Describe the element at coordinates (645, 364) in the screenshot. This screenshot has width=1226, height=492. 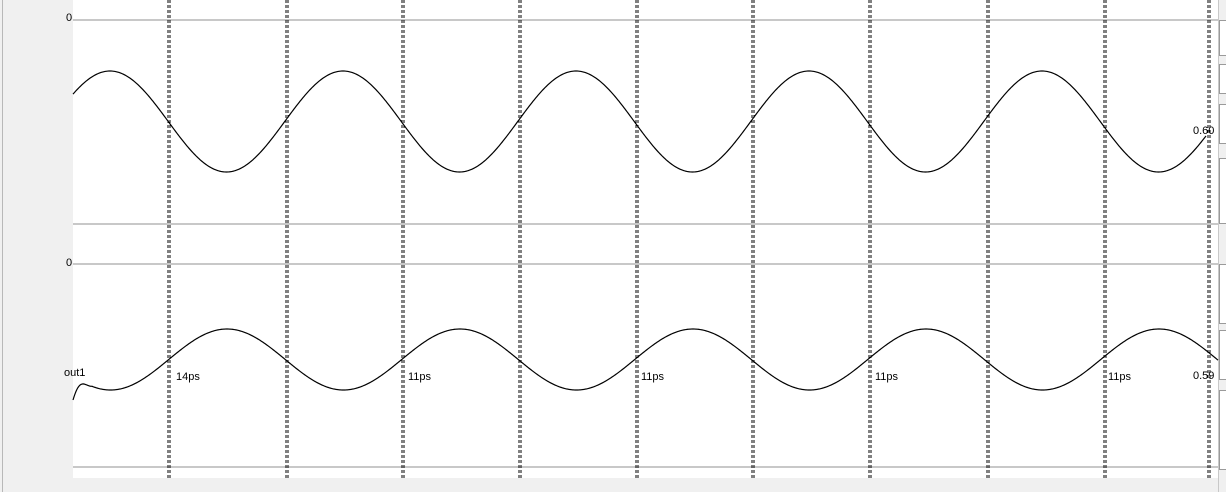
I see `waveform-trace-out1` at that location.